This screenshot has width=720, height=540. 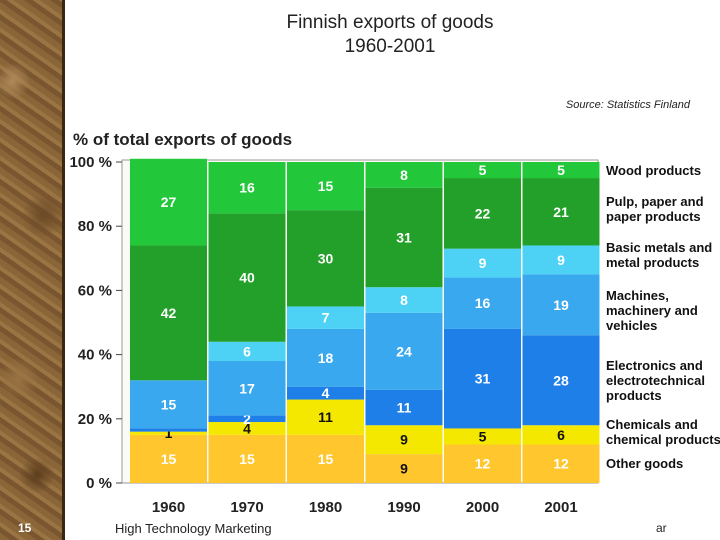 What do you see at coordinates (661, 528) in the screenshot?
I see `footer-right-text: ar` at bounding box center [661, 528].